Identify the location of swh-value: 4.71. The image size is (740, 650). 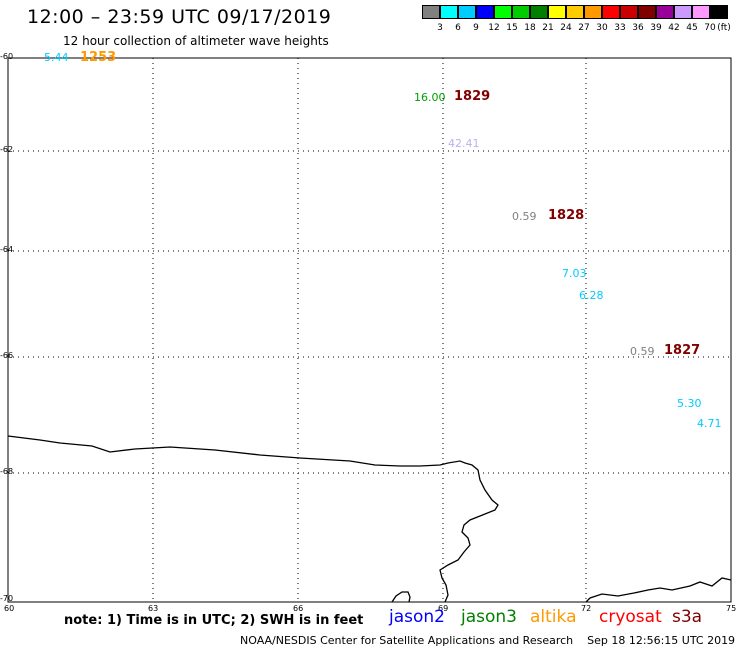
(709, 423).